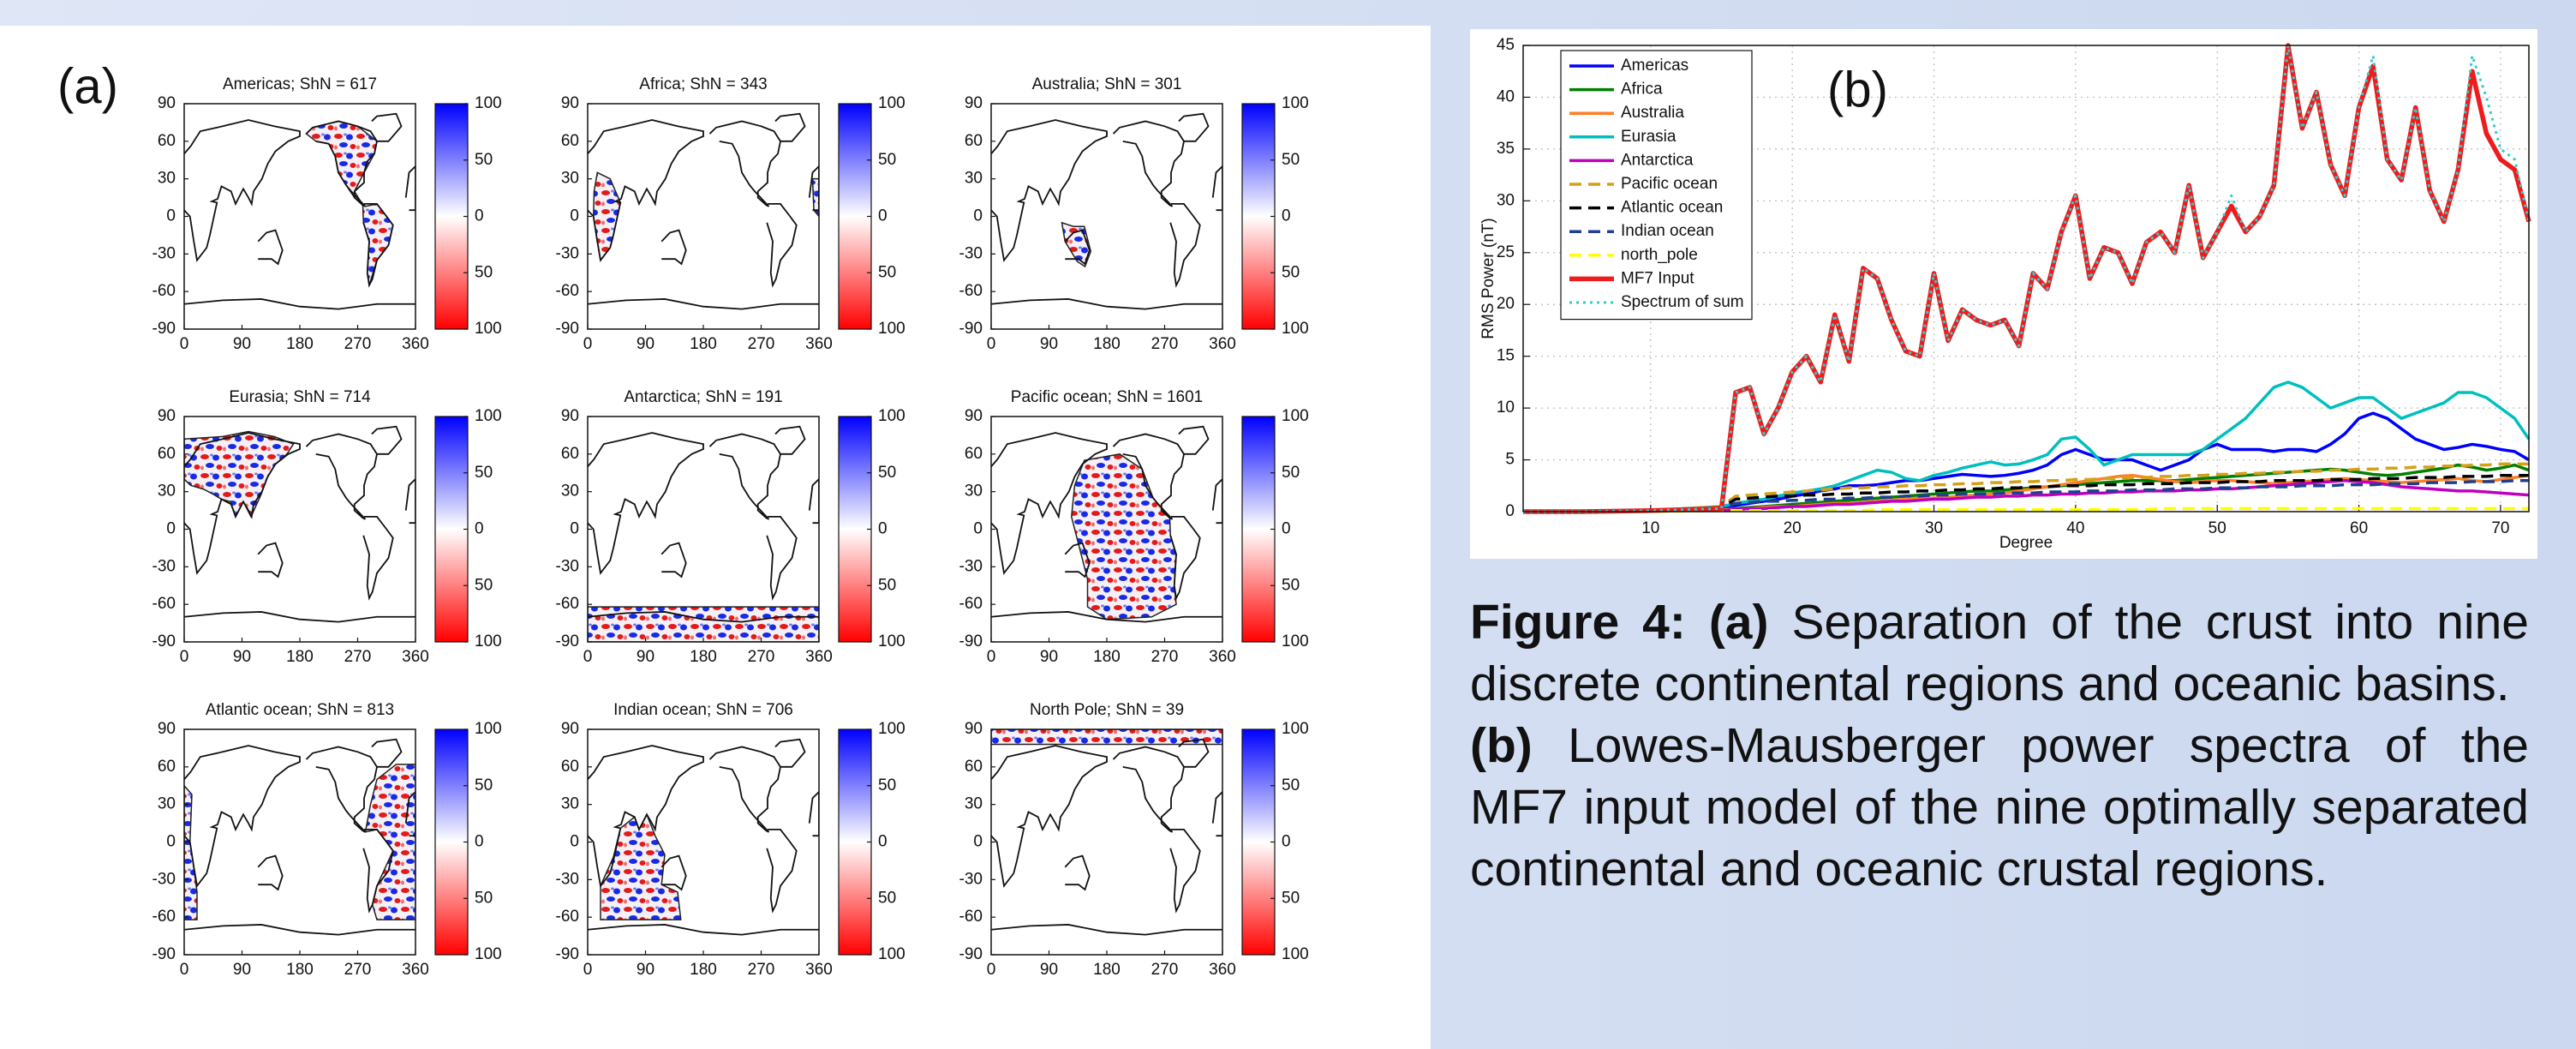 The width and height of the screenshot is (2576, 1049). Describe the element at coordinates (883, 842) in the screenshot. I see `colorbar-tick-label: 0` at that location.